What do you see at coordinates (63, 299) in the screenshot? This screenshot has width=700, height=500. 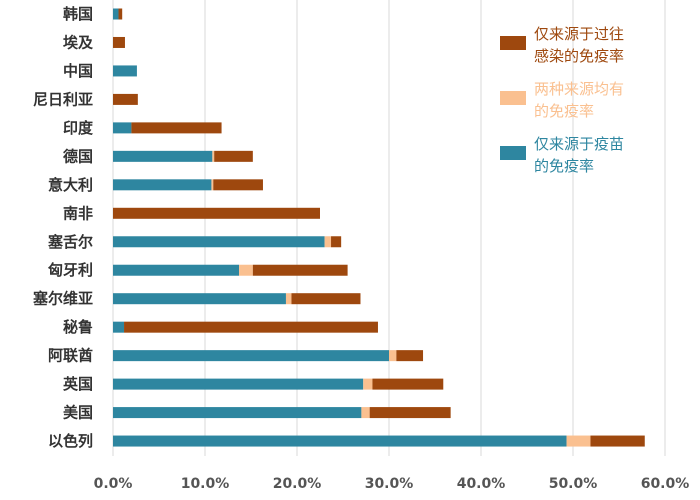 I see `category-label: 塞尔维亚` at bounding box center [63, 299].